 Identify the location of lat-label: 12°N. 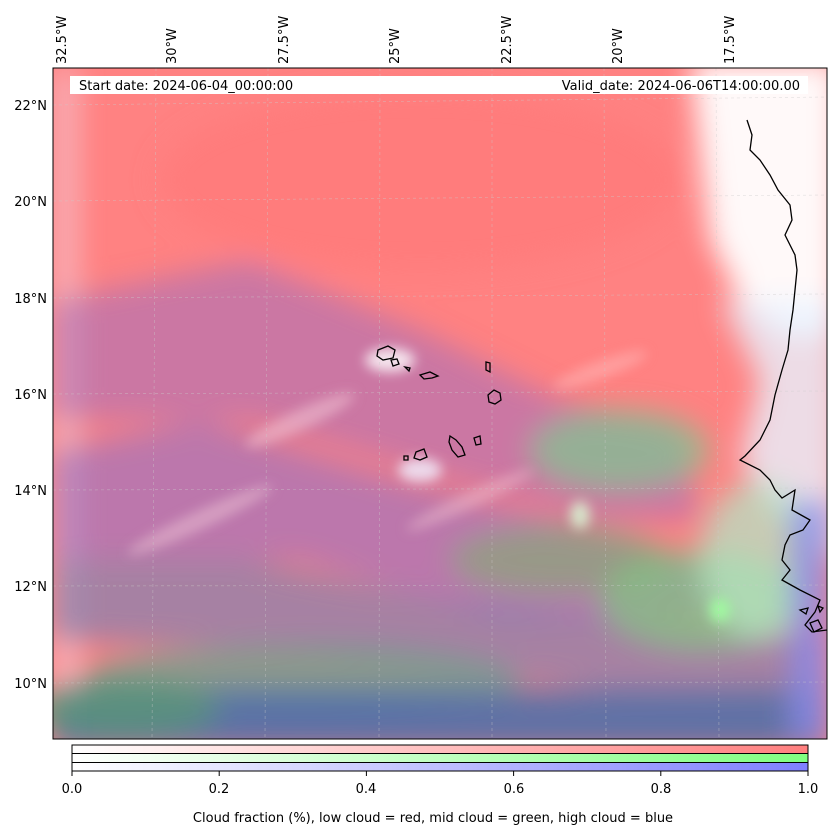
(30, 587).